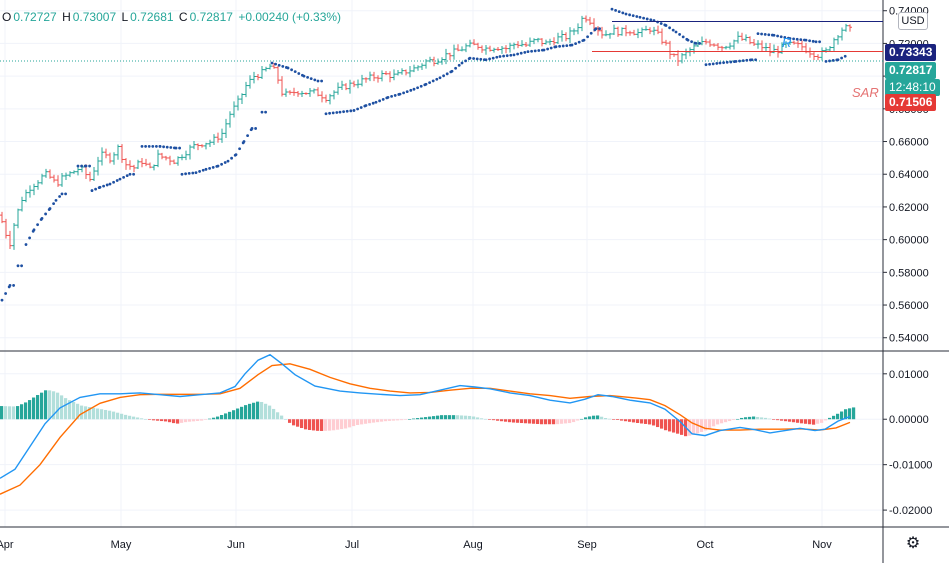  Describe the element at coordinates (35, 17) in the screenshot. I see `open-value: 0.72727` at that location.